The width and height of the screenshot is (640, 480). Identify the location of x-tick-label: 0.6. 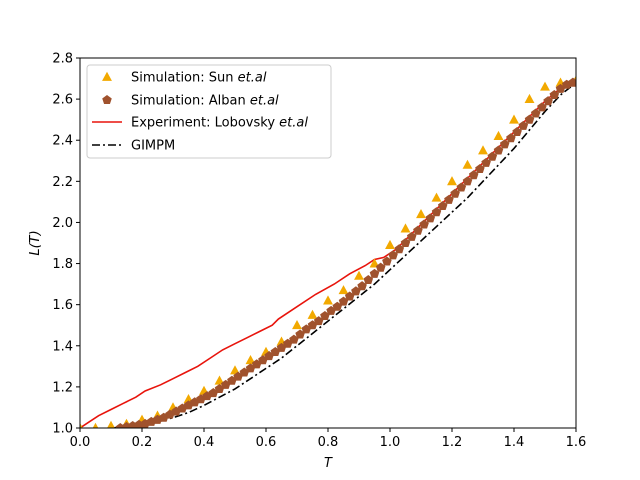
(266, 442).